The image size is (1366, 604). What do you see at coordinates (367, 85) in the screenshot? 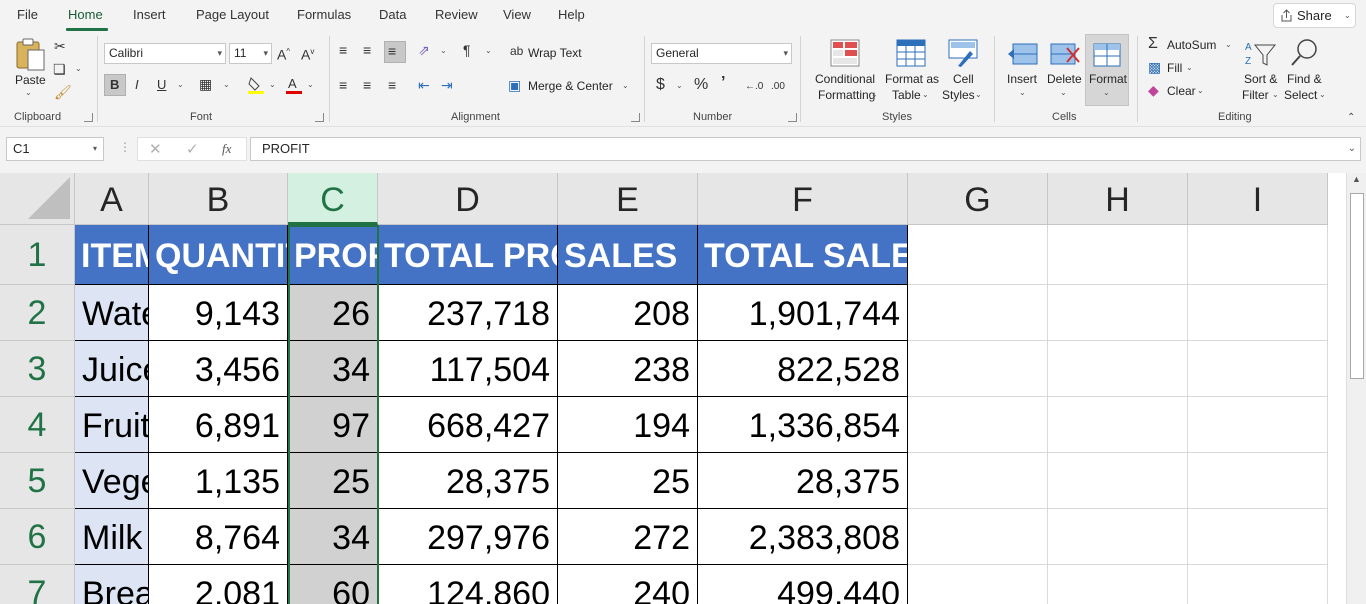
I see `align-center-icon: ≡` at bounding box center [367, 85].